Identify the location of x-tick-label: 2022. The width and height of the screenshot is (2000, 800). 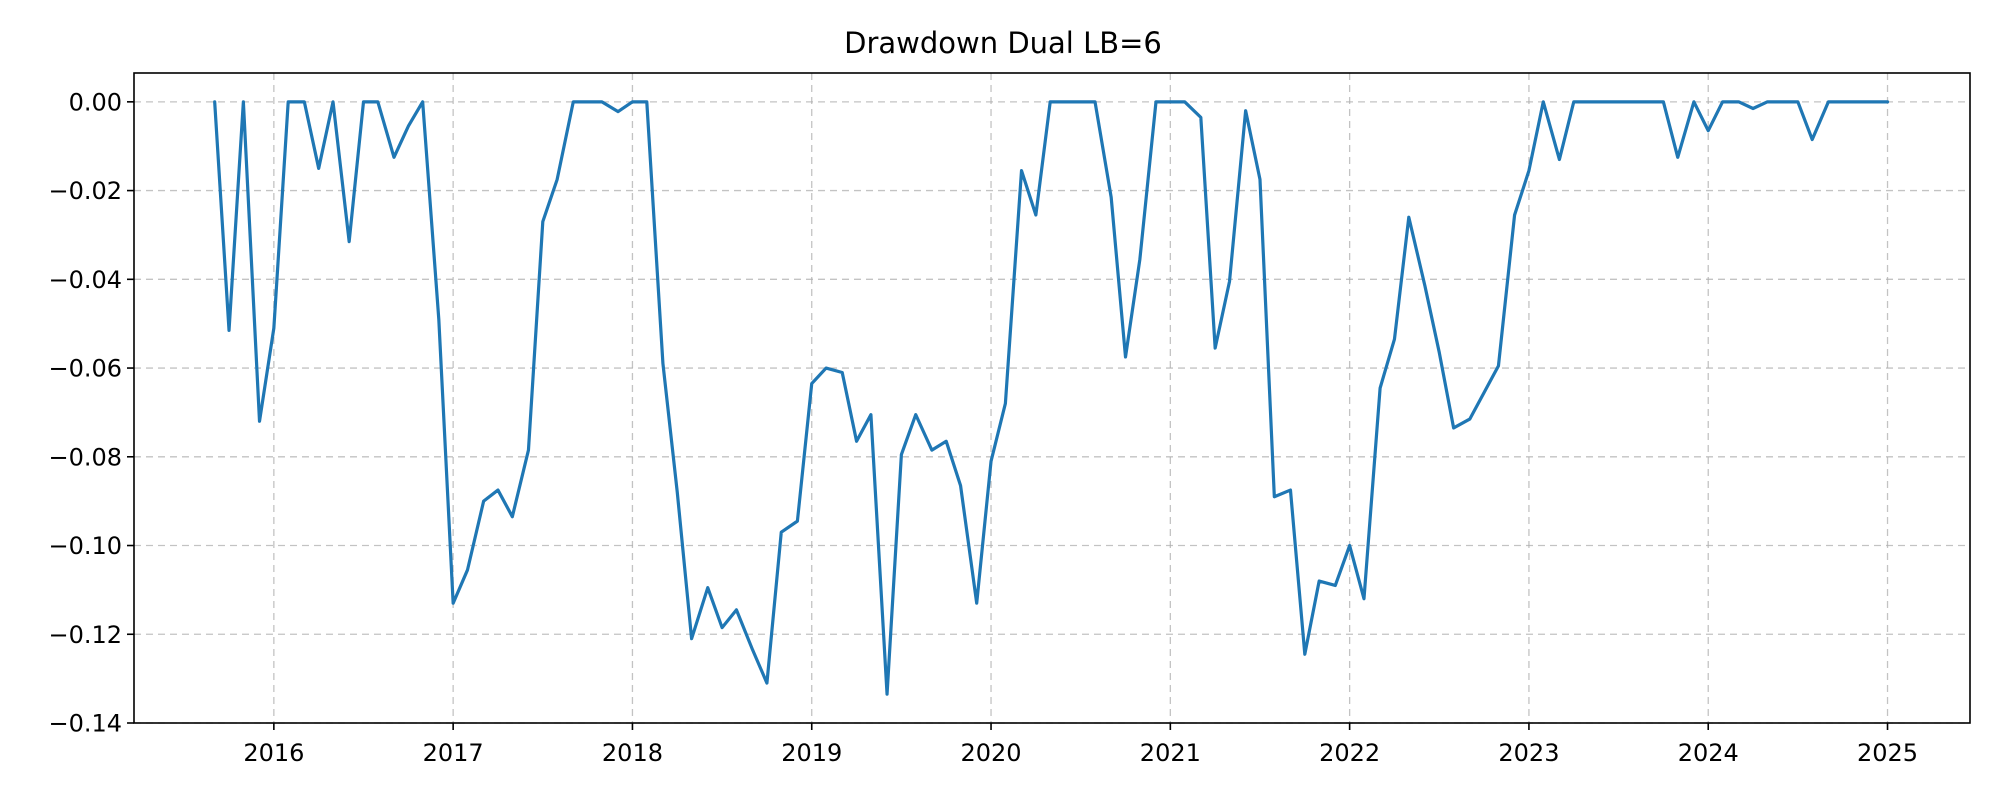
(1349, 753).